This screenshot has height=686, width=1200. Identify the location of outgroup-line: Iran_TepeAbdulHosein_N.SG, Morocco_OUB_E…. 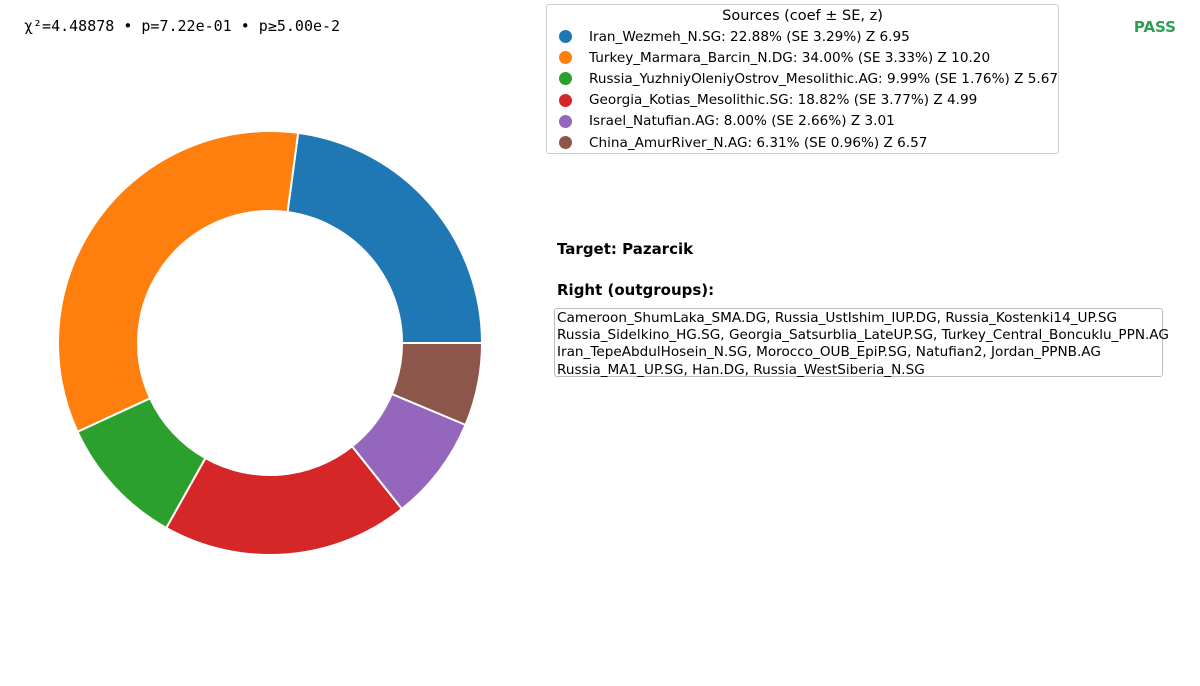
(829, 352).